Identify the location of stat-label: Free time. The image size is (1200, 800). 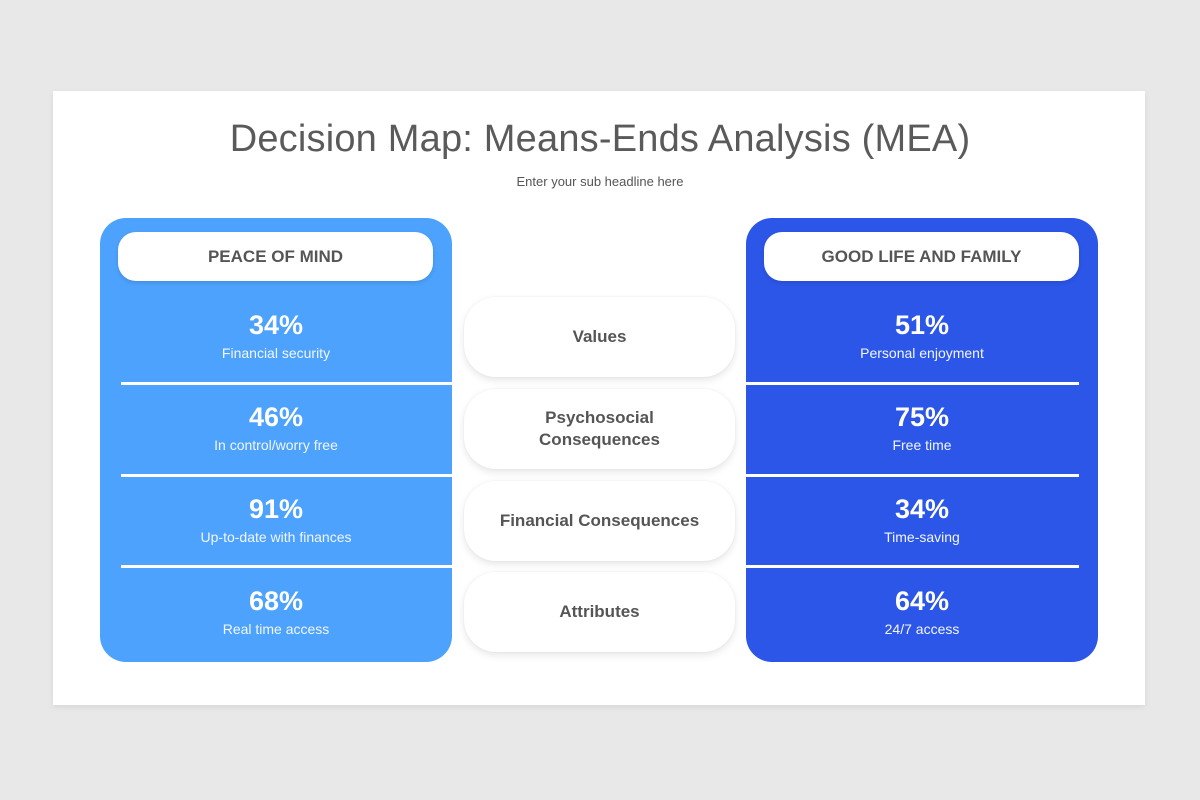
(922, 445).